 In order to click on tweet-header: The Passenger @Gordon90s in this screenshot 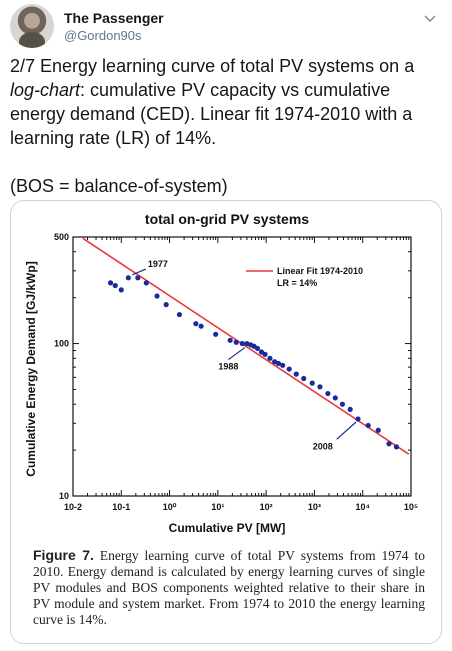, I will do `click(226, 26)`.